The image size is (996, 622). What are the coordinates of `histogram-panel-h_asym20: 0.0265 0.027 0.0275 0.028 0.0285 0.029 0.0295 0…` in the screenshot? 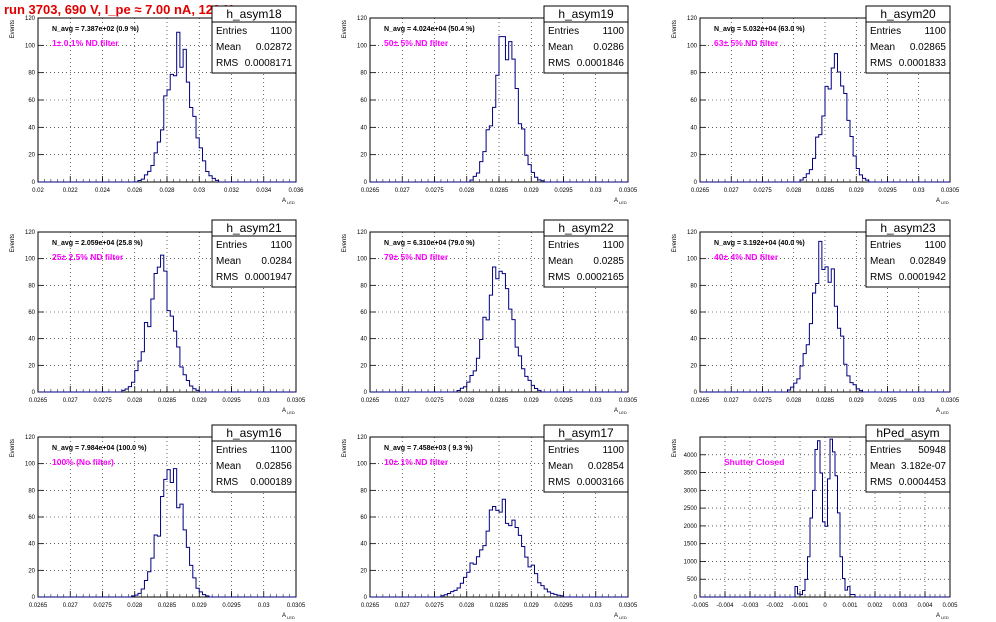 It's located at (816, 105).